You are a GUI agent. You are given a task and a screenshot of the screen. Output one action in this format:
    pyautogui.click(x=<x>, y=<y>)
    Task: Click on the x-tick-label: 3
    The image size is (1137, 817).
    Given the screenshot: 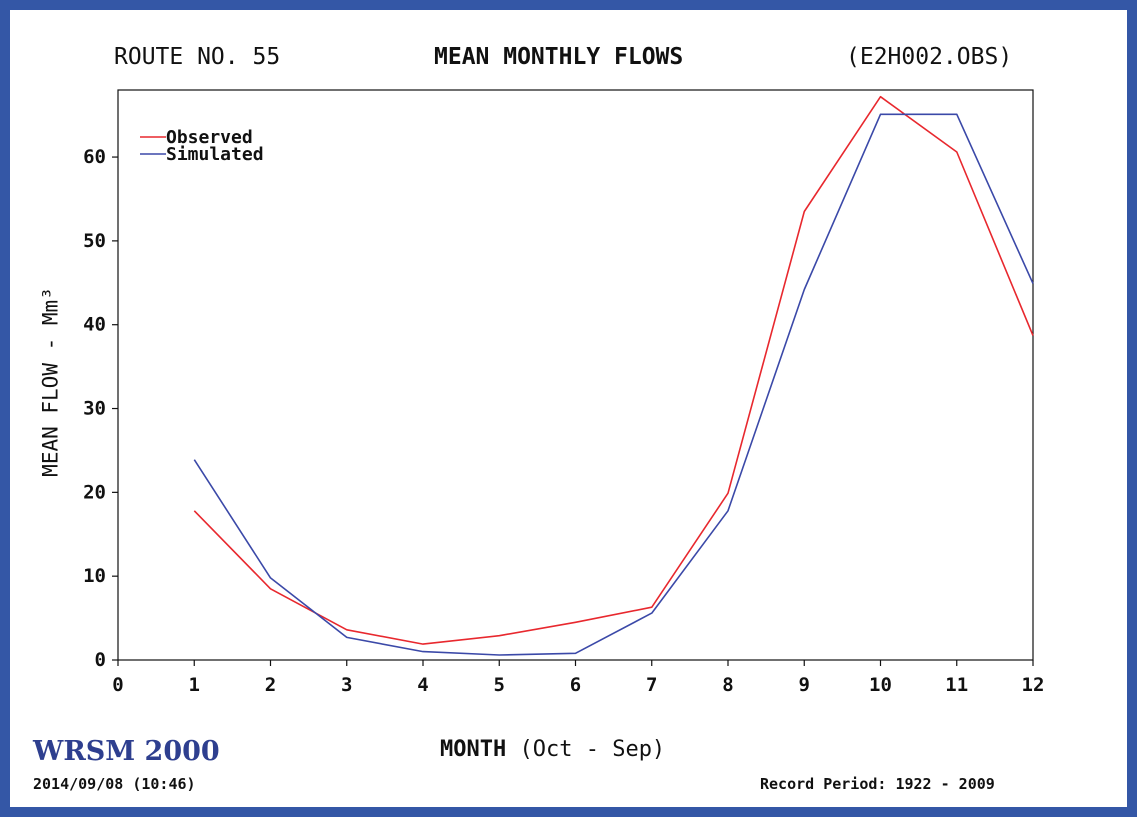 What is the action you would take?
    pyautogui.click(x=346, y=685)
    